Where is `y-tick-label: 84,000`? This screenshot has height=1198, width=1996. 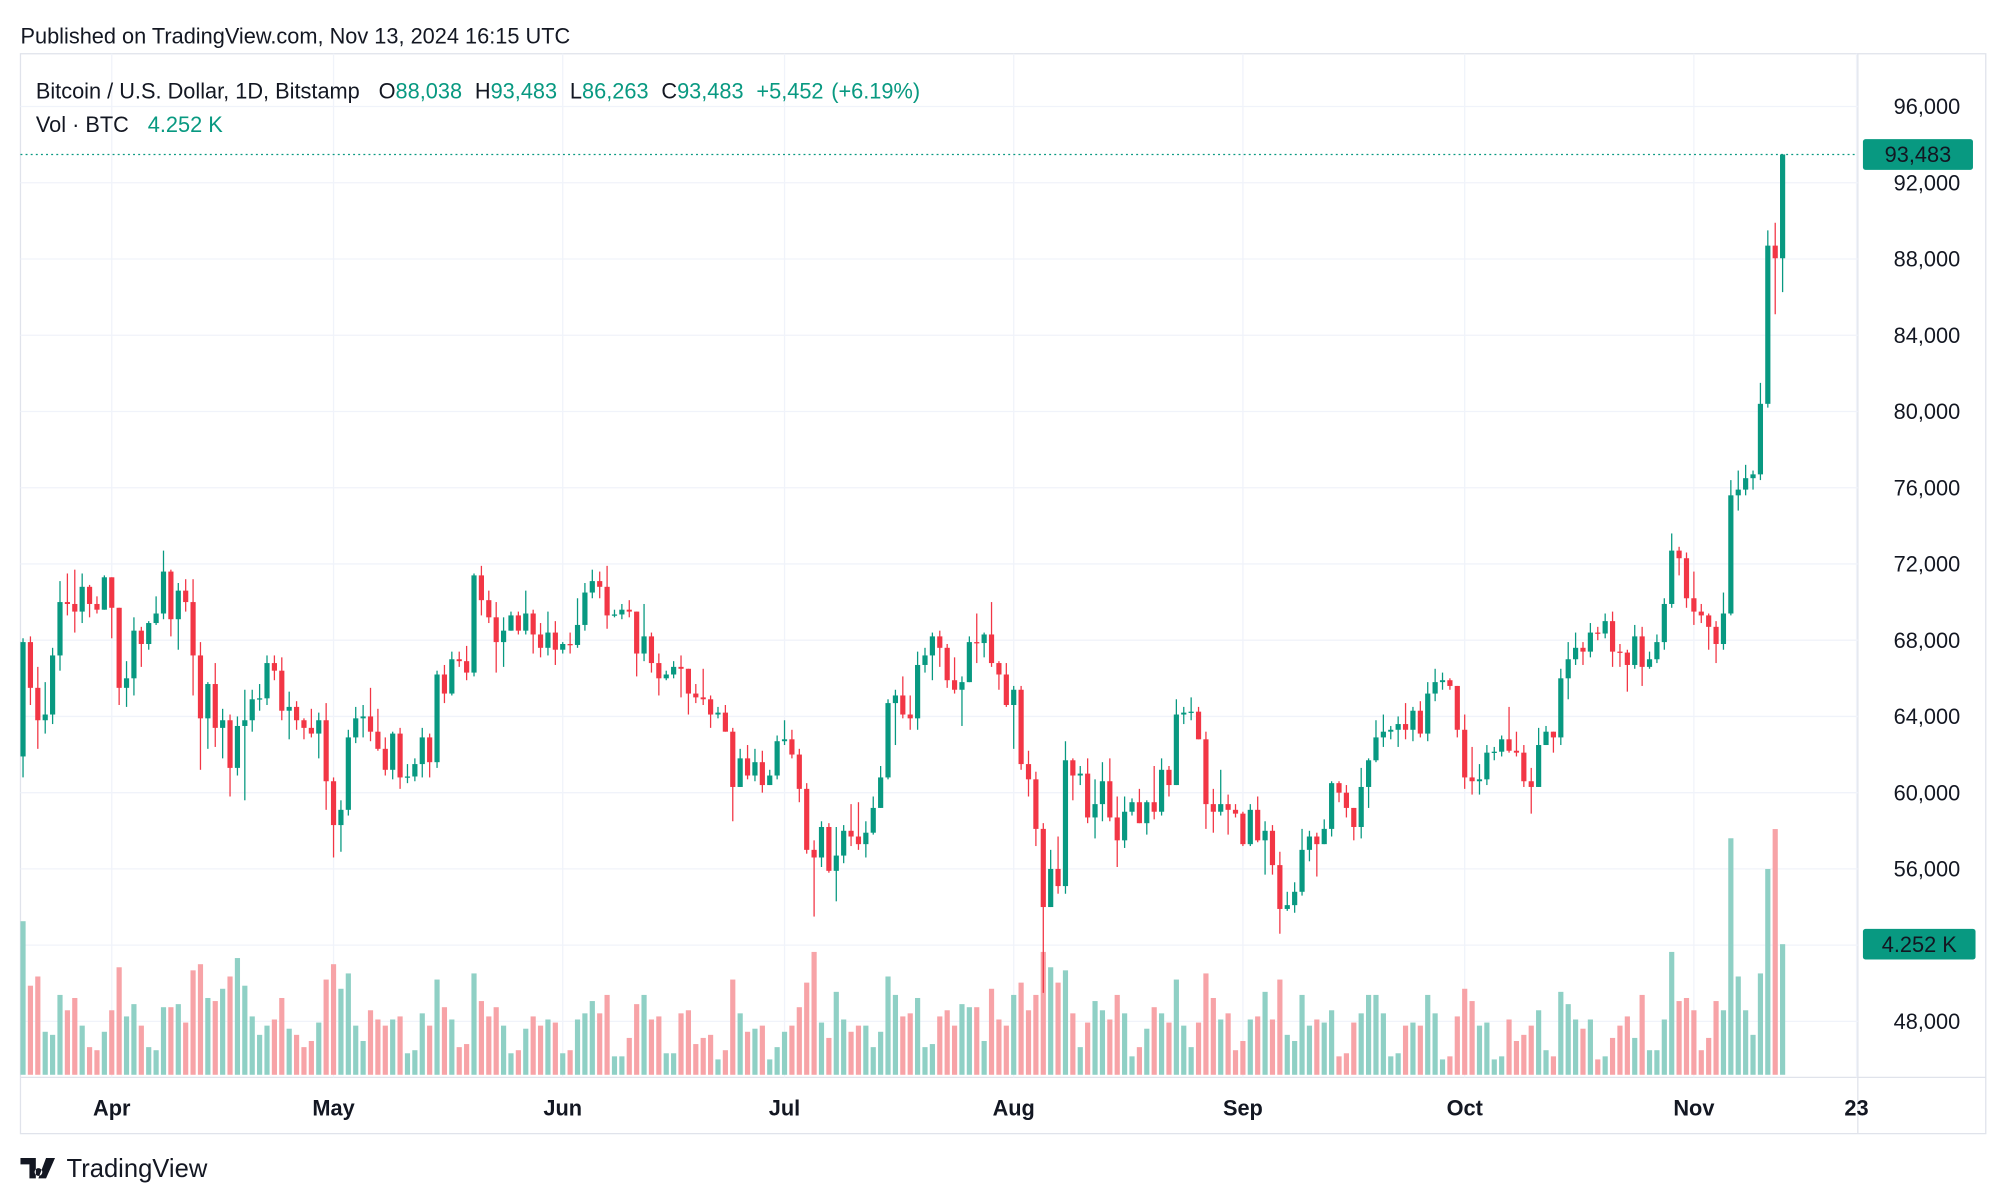 y-tick-label: 84,000 is located at coordinates (1927, 335).